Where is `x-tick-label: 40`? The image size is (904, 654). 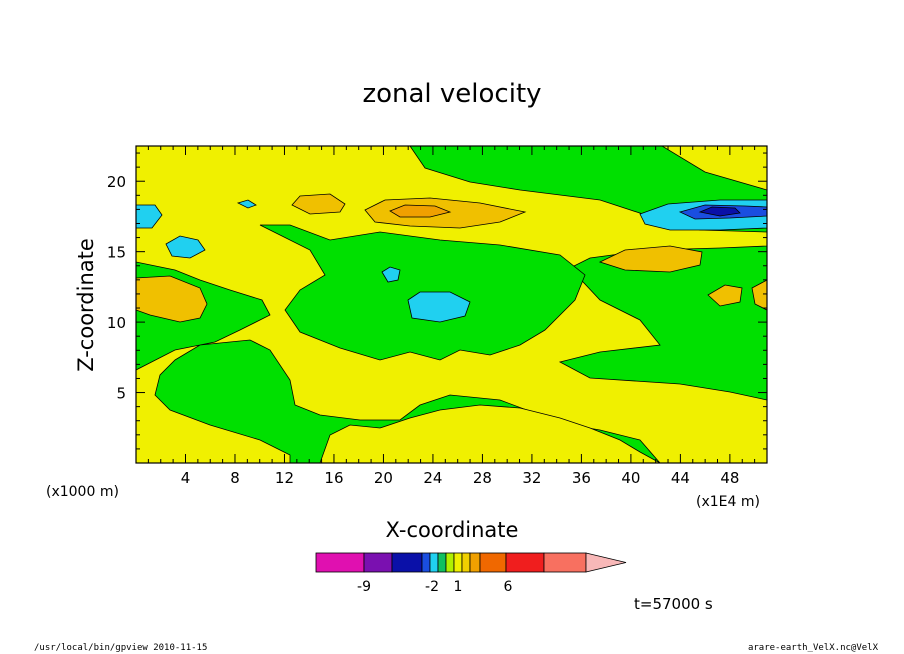 x-tick-label: 40 is located at coordinates (630, 478).